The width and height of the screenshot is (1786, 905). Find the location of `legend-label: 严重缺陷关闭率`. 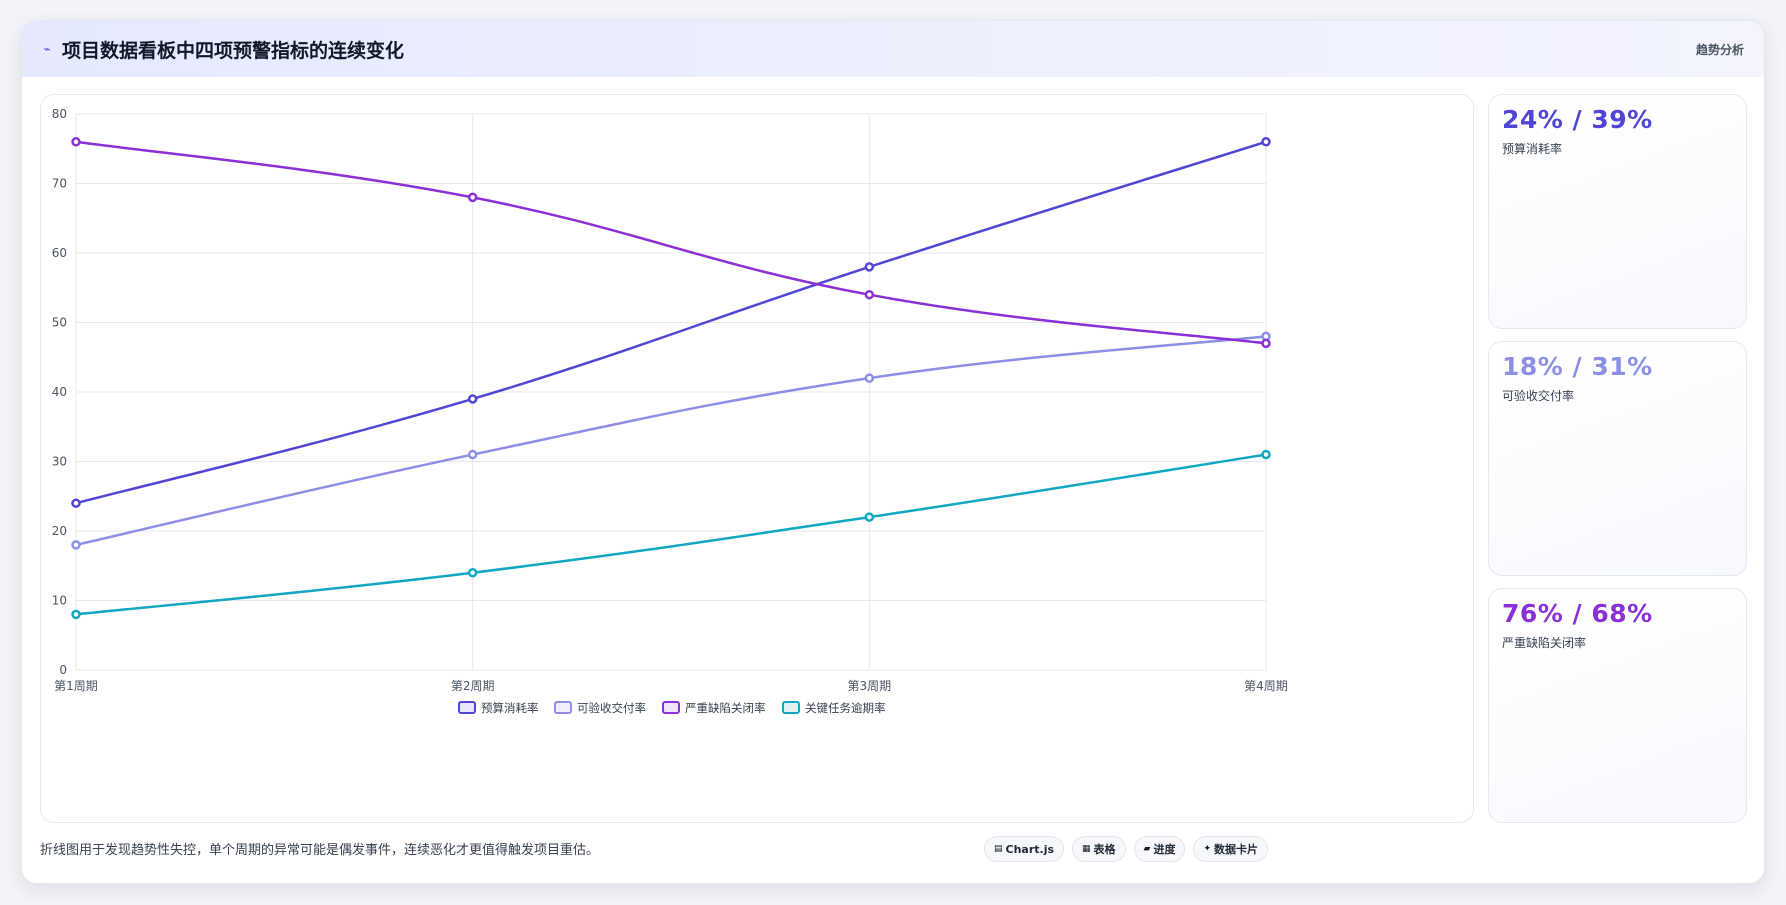

legend-label: 严重缺陷关闭率 is located at coordinates (725, 708).